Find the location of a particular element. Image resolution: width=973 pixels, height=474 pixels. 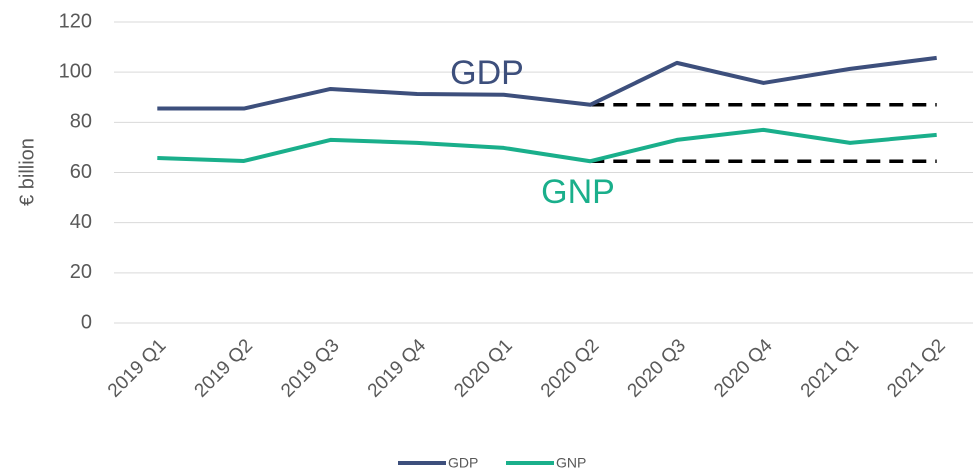

x-tick-label: 2020 Q1 is located at coordinates (483, 368).